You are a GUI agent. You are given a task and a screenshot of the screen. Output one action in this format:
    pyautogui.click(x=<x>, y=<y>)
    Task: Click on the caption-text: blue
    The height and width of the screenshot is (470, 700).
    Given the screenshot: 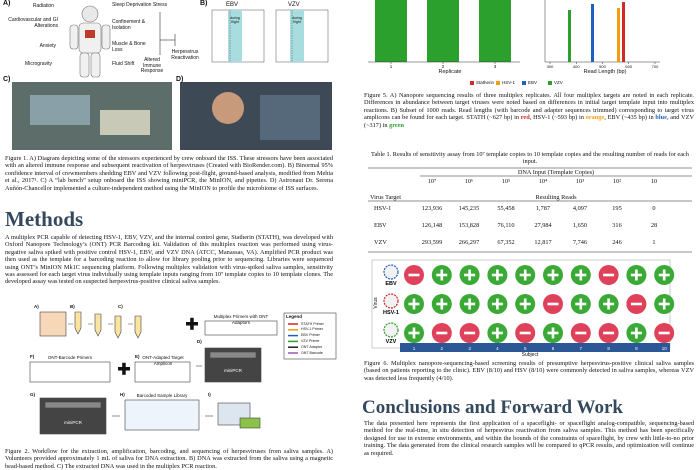 What is the action you would take?
    pyautogui.click(x=661, y=118)
    